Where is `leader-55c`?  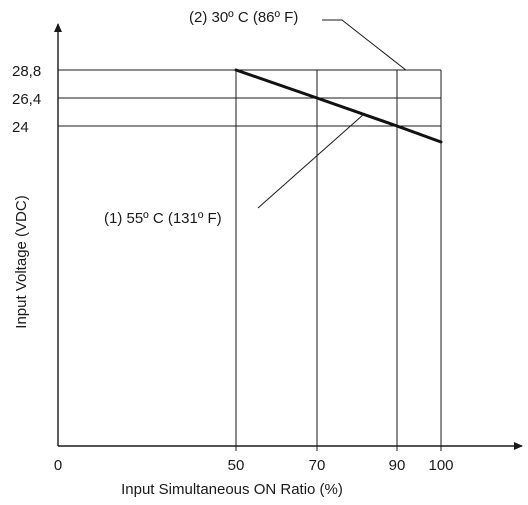 leader-55c is located at coordinates (311, 161).